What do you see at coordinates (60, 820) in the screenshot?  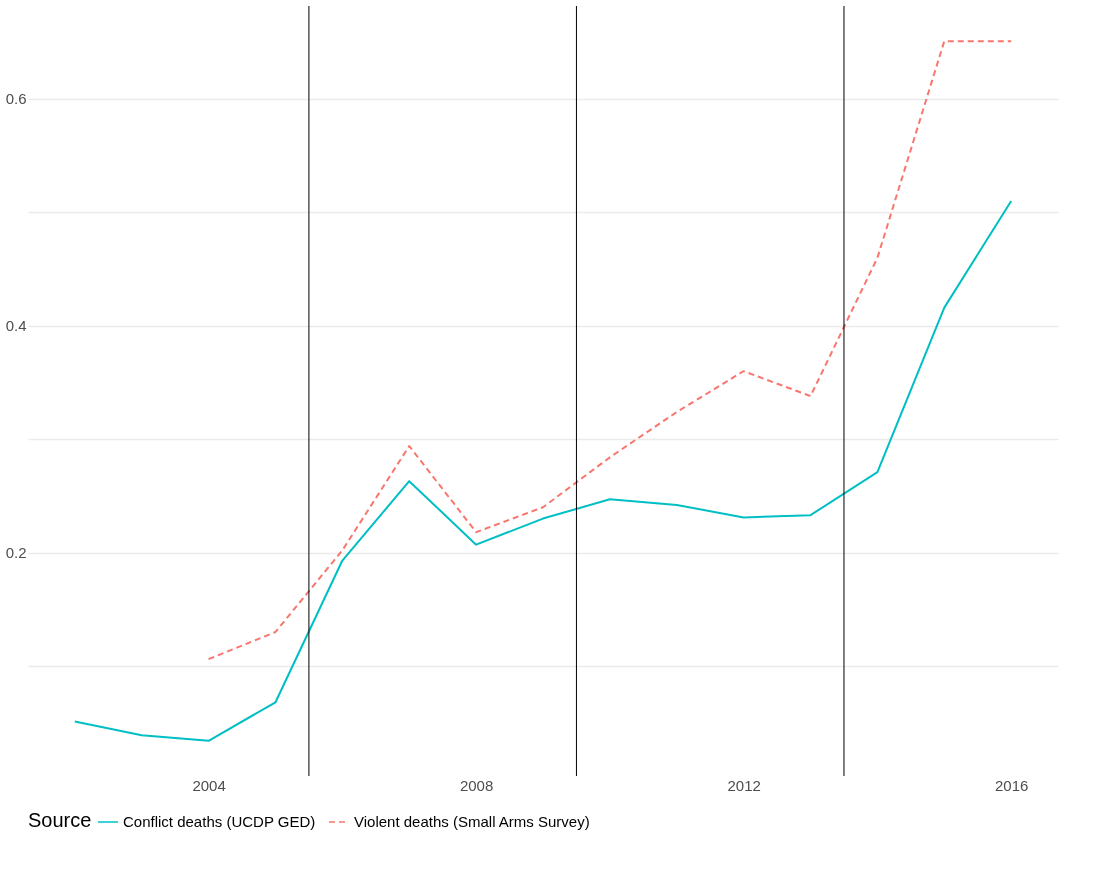 I see `legend-title: Source` at bounding box center [60, 820].